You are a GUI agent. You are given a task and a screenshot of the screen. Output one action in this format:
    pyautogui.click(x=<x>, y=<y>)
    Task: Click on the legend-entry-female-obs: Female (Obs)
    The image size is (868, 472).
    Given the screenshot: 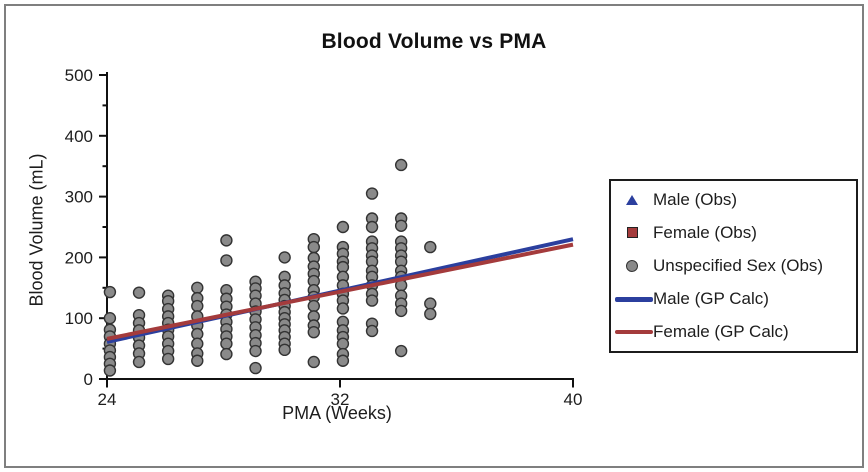 What is the action you would take?
    pyautogui.click(x=733, y=233)
    